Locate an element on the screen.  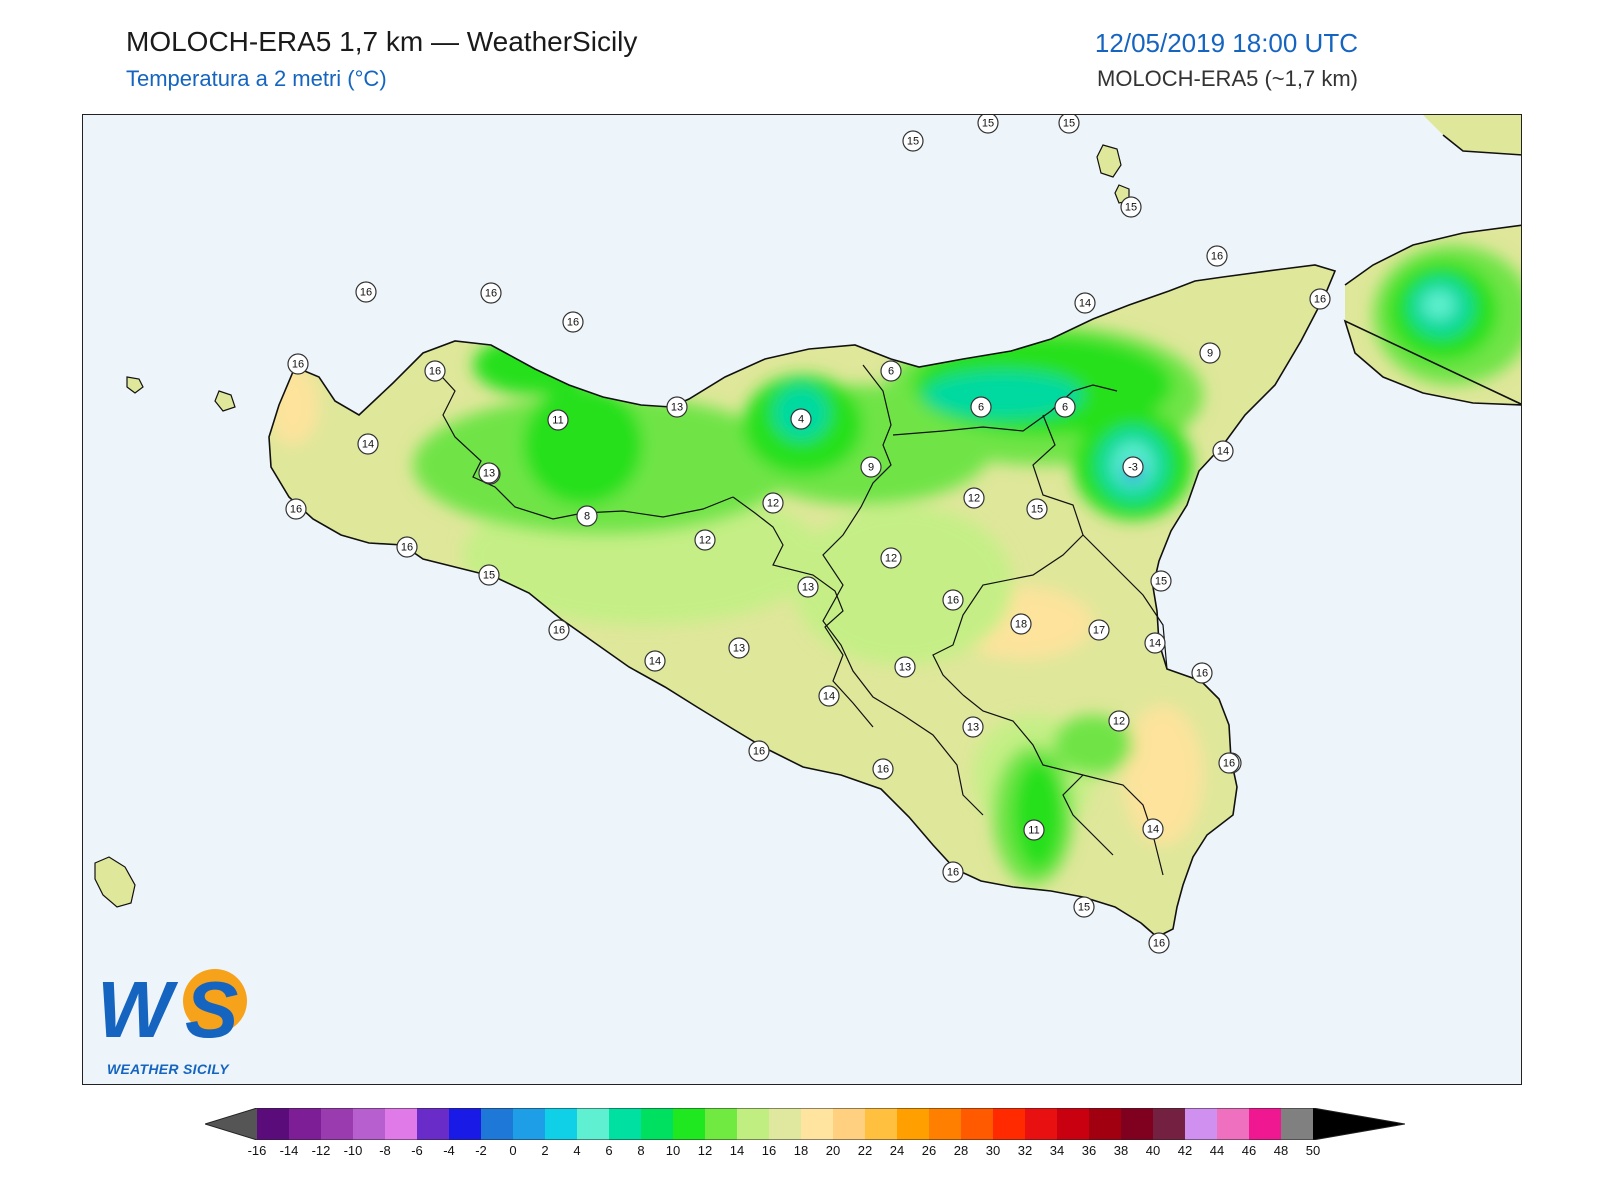
station-label: 18 is located at coordinates (1021, 624).